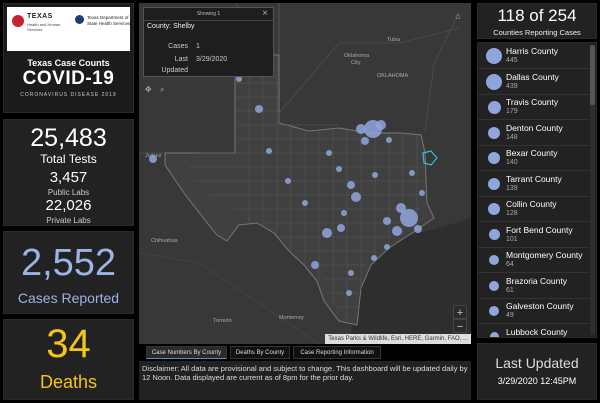 The width and height of the screenshot is (600, 403). What do you see at coordinates (79, 19) in the screenshot?
I see `dshs-seal-icon` at bounding box center [79, 19].